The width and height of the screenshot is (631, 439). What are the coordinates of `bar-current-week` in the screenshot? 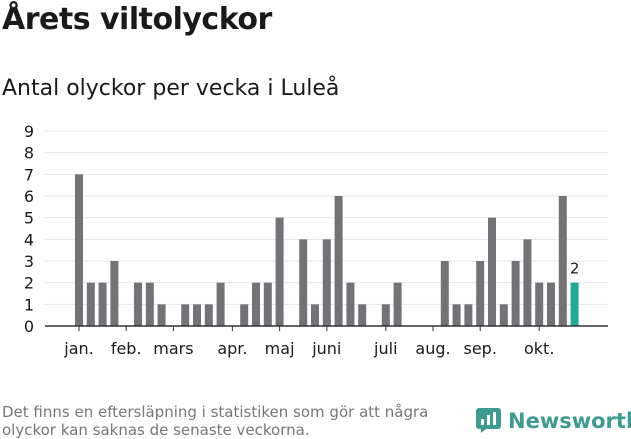 It's located at (574, 304).